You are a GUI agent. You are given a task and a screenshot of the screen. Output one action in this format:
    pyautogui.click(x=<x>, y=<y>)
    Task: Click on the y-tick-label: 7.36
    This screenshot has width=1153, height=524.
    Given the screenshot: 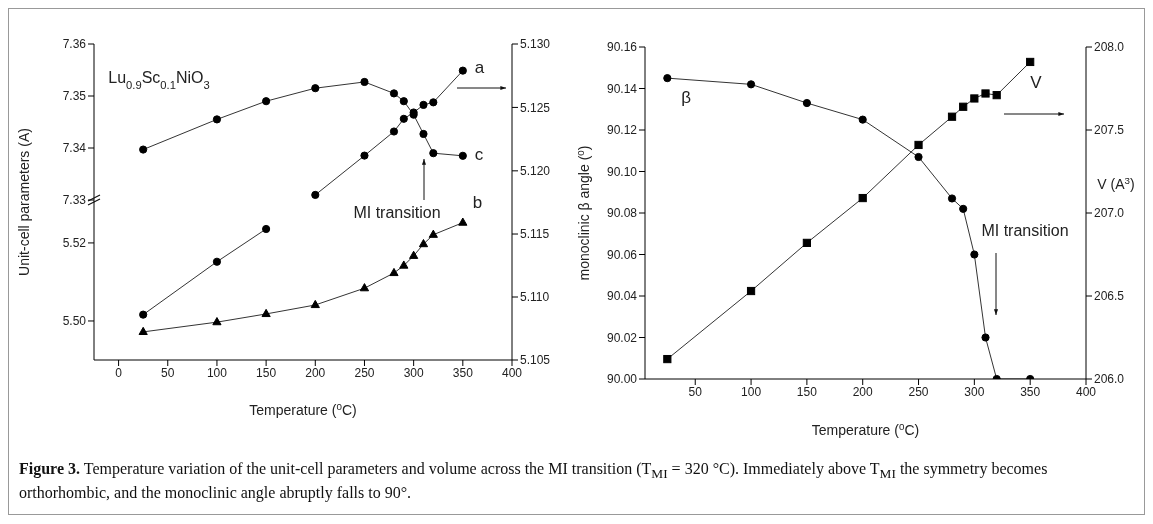 What is the action you would take?
    pyautogui.click(x=74, y=44)
    